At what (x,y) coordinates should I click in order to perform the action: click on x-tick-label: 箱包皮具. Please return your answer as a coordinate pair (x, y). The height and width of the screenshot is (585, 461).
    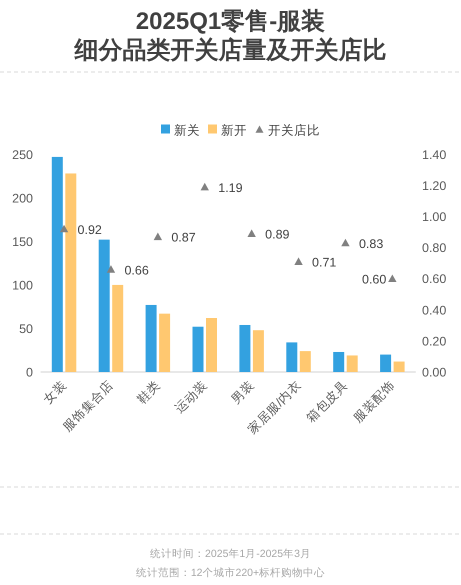
    Looking at the image, I should click on (327, 401).